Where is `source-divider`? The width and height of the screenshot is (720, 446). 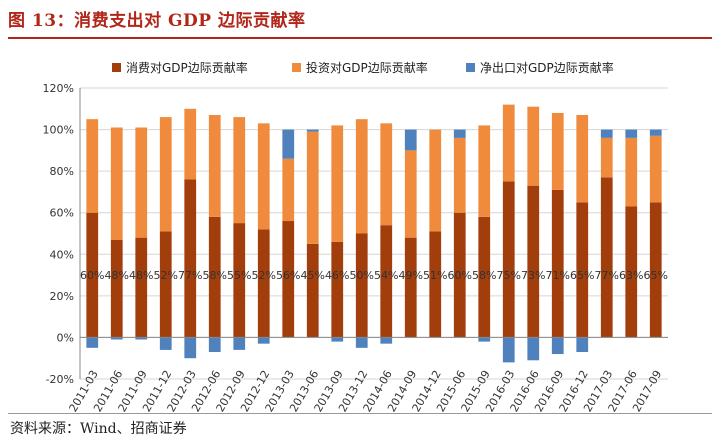
source-divider is located at coordinates (360, 413).